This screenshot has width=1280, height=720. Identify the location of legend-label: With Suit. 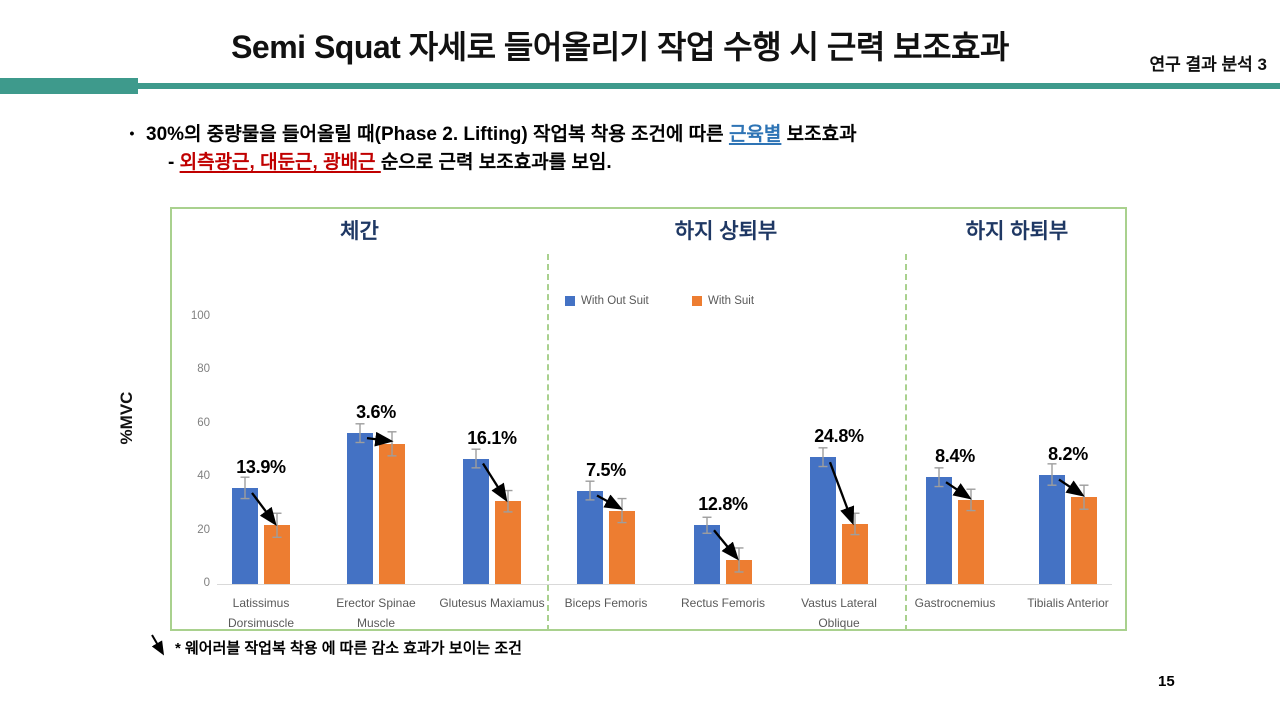
(731, 301).